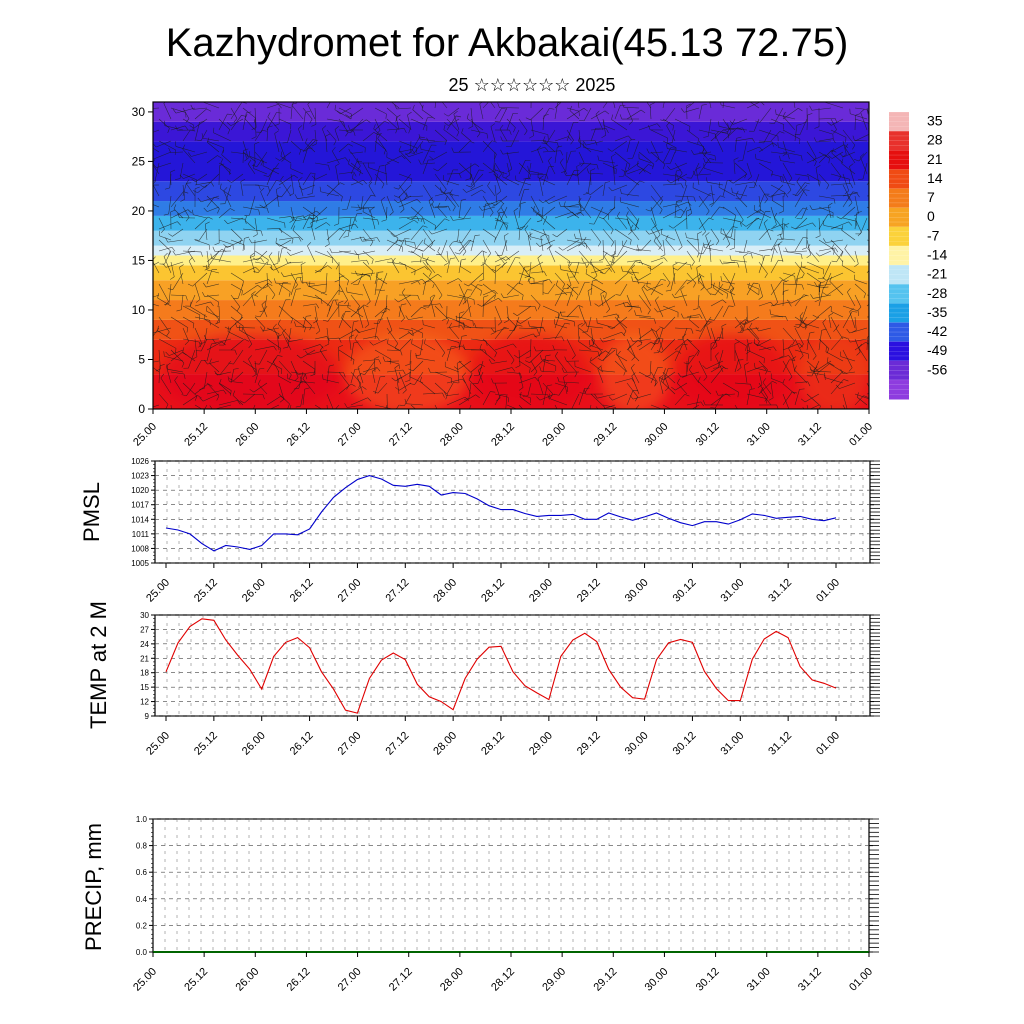 Image resolution: width=1024 pixels, height=1024 pixels. I want to click on x-tick-label: 30.12, so click(685, 744).